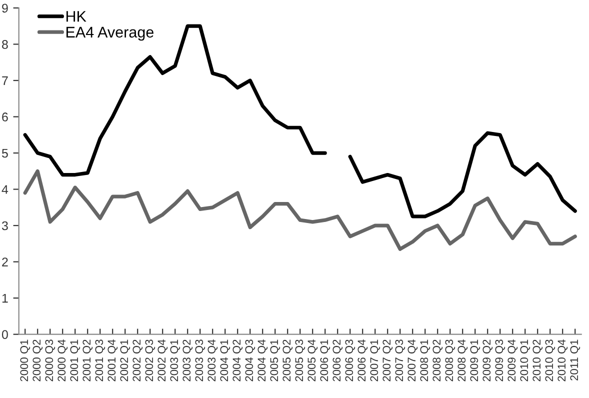  Describe the element at coordinates (313, 361) in the screenshot. I see `x-tick-label: 2005 Q4` at that location.